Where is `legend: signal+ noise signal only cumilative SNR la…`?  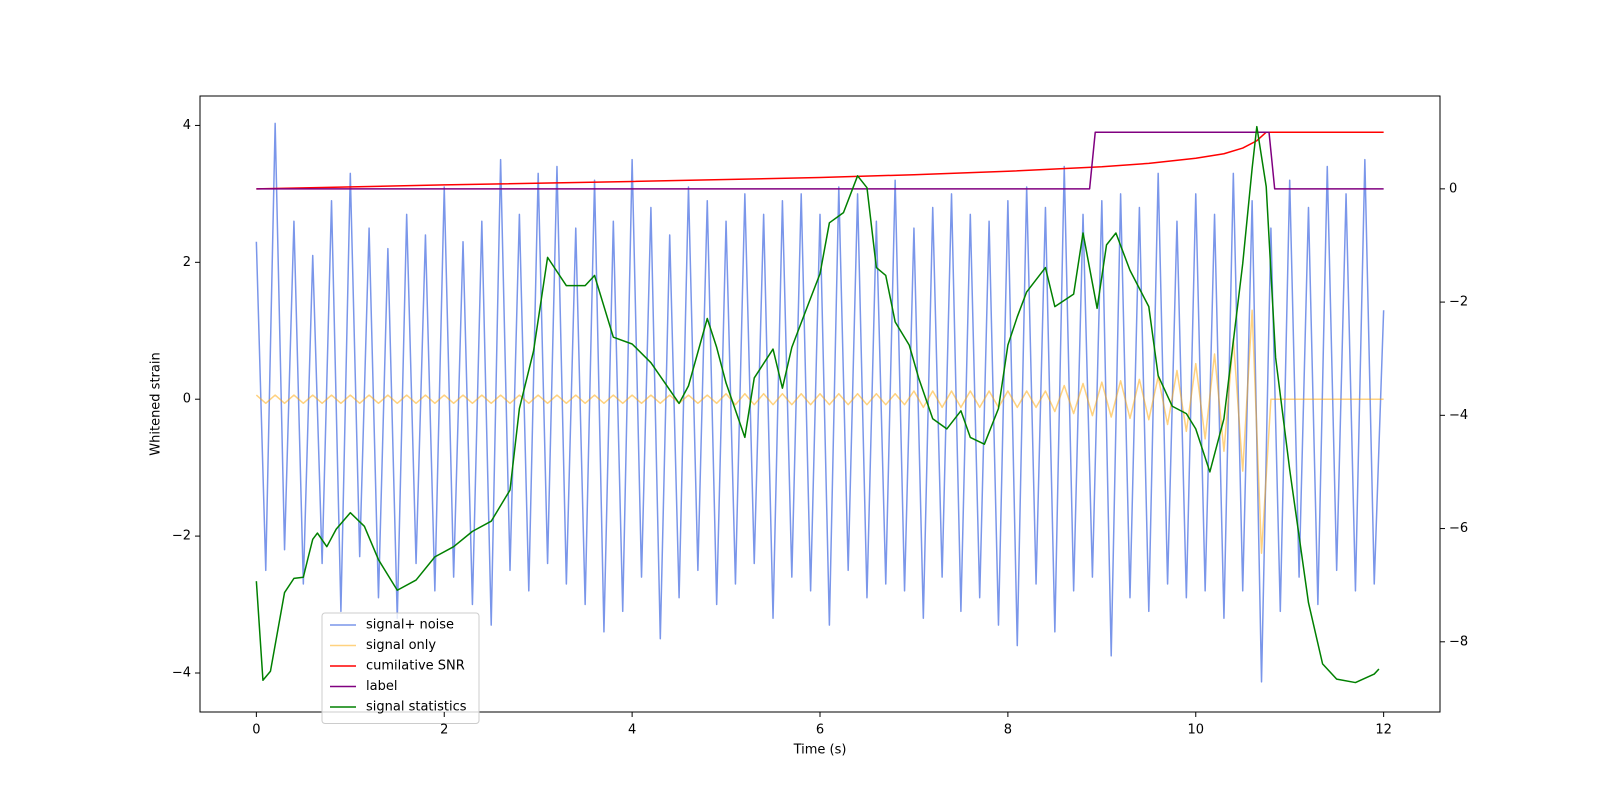
legend: signal+ noise signal only cumilative SNR la… is located at coordinates (400, 668).